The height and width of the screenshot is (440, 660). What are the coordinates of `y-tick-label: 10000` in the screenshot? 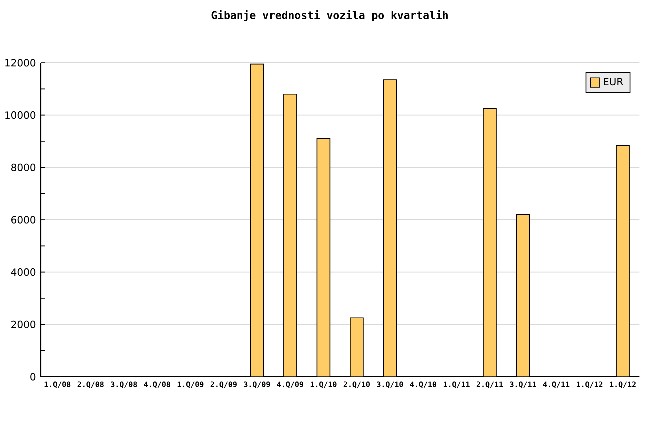 It's located at (21, 116).